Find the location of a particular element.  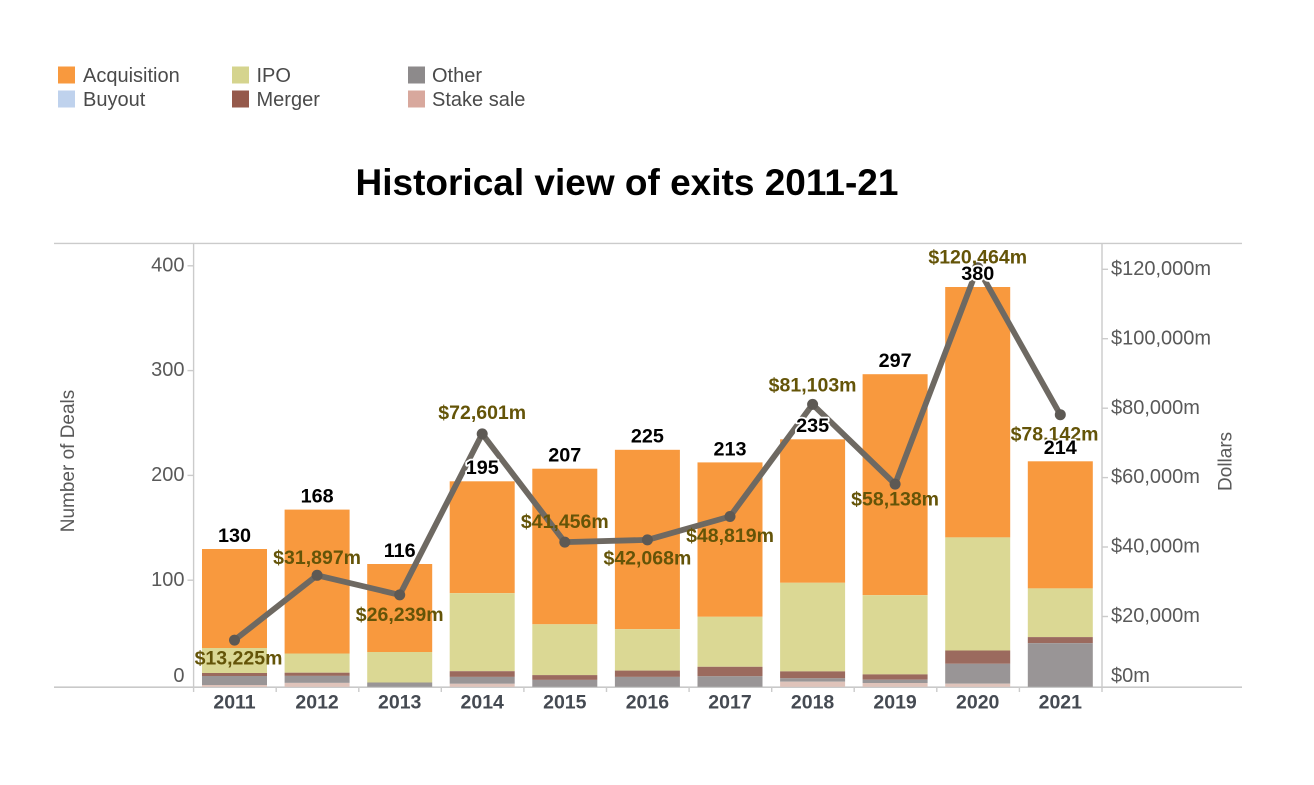

svg-text: $58,138m is located at coordinates (895, 500).